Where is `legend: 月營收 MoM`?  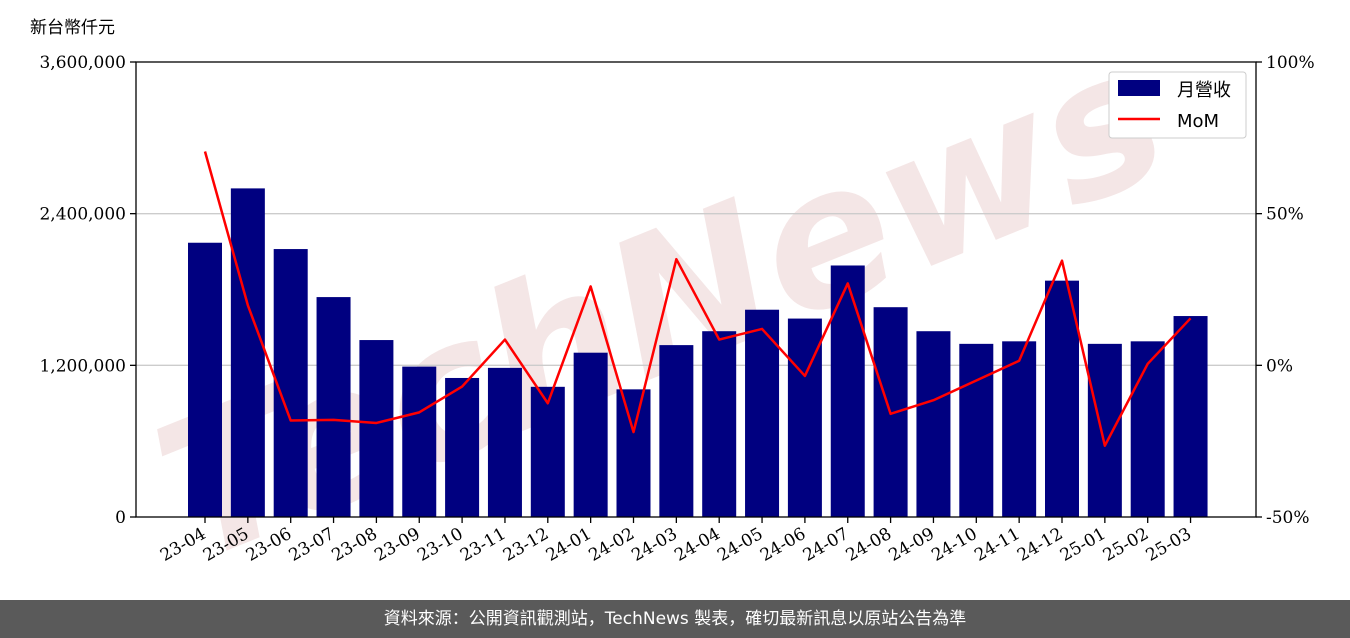 legend: 月營收 MoM is located at coordinates (1177, 105).